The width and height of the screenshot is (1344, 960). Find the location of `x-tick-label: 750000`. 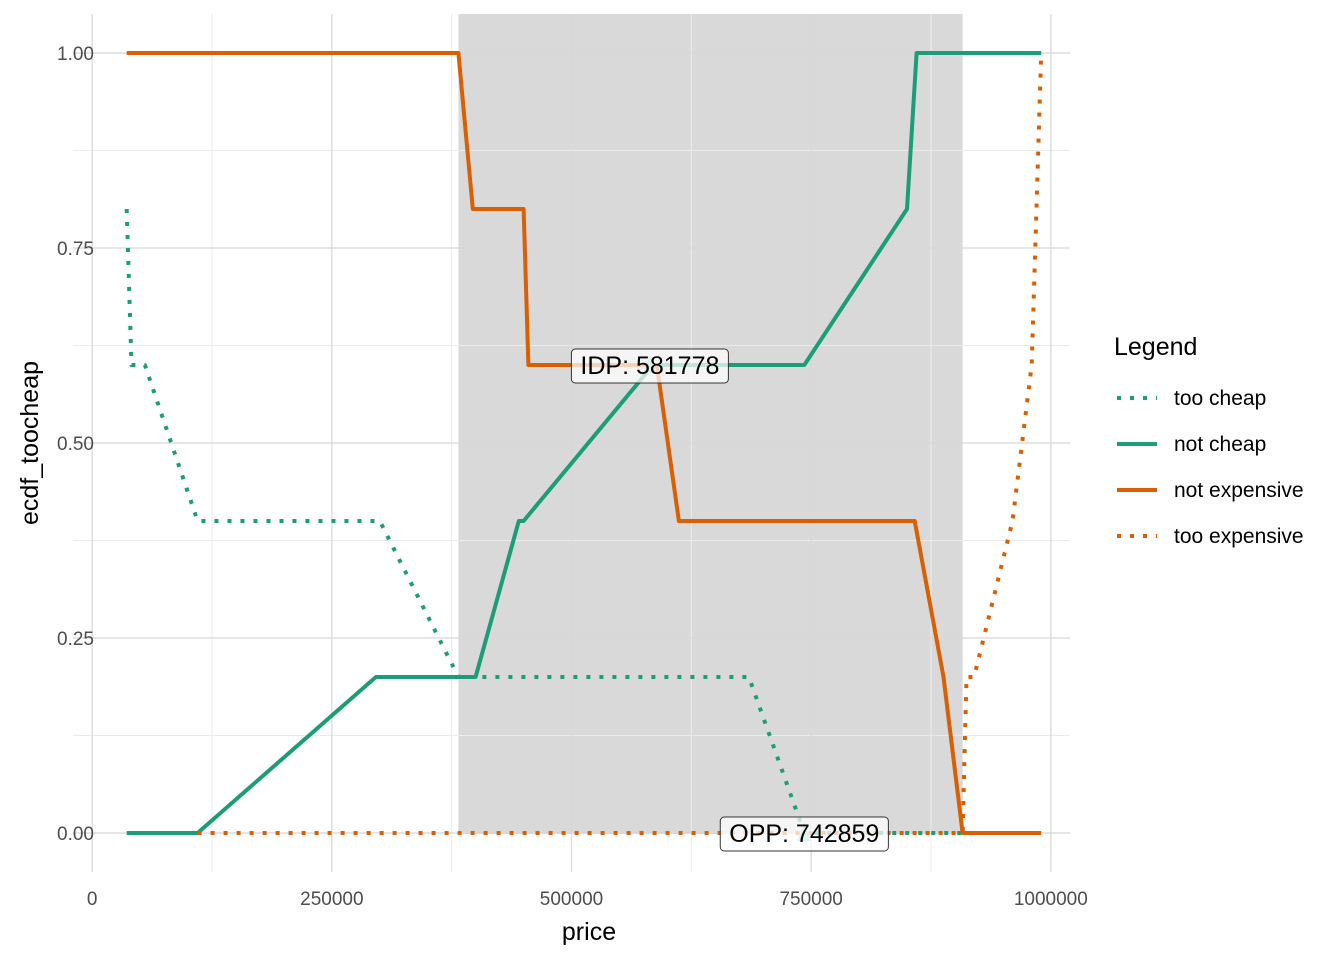

x-tick-label: 750000 is located at coordinates (810, 899).